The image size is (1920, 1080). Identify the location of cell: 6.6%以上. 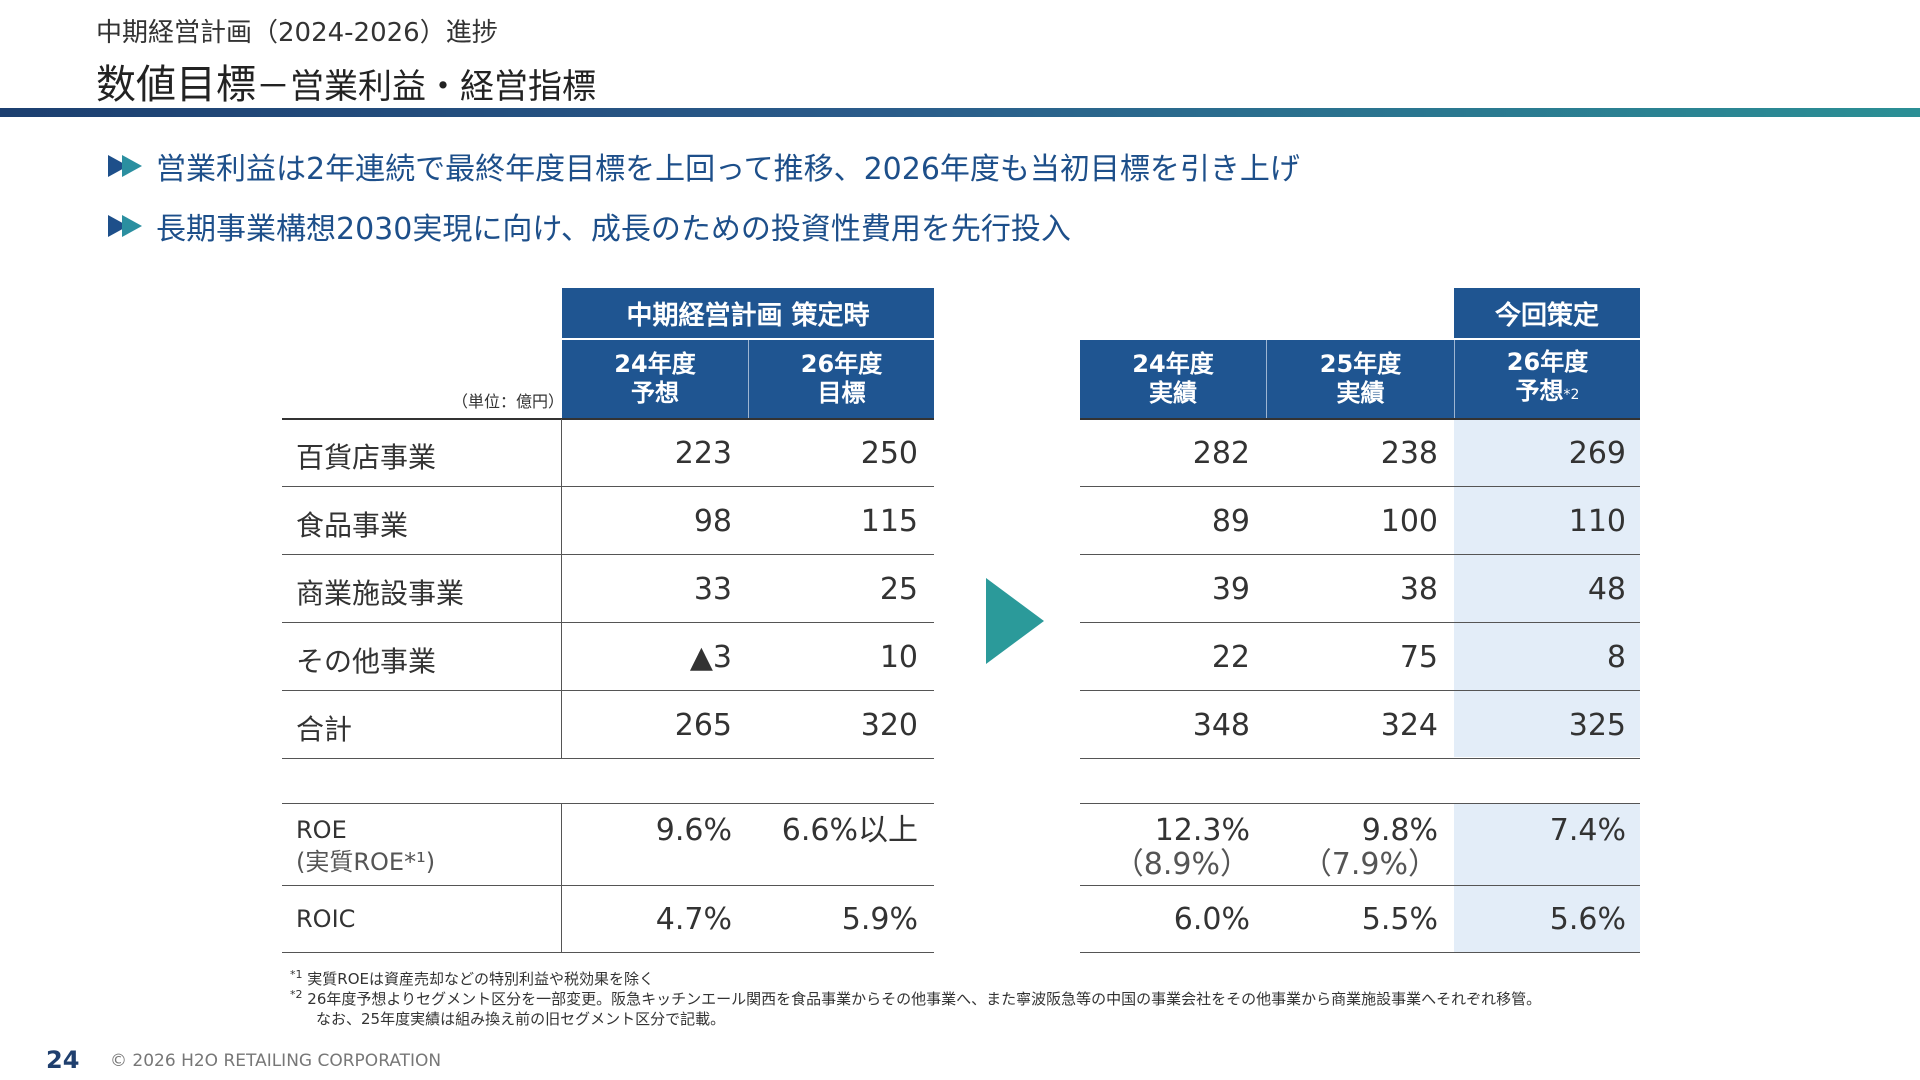
(849, 830).